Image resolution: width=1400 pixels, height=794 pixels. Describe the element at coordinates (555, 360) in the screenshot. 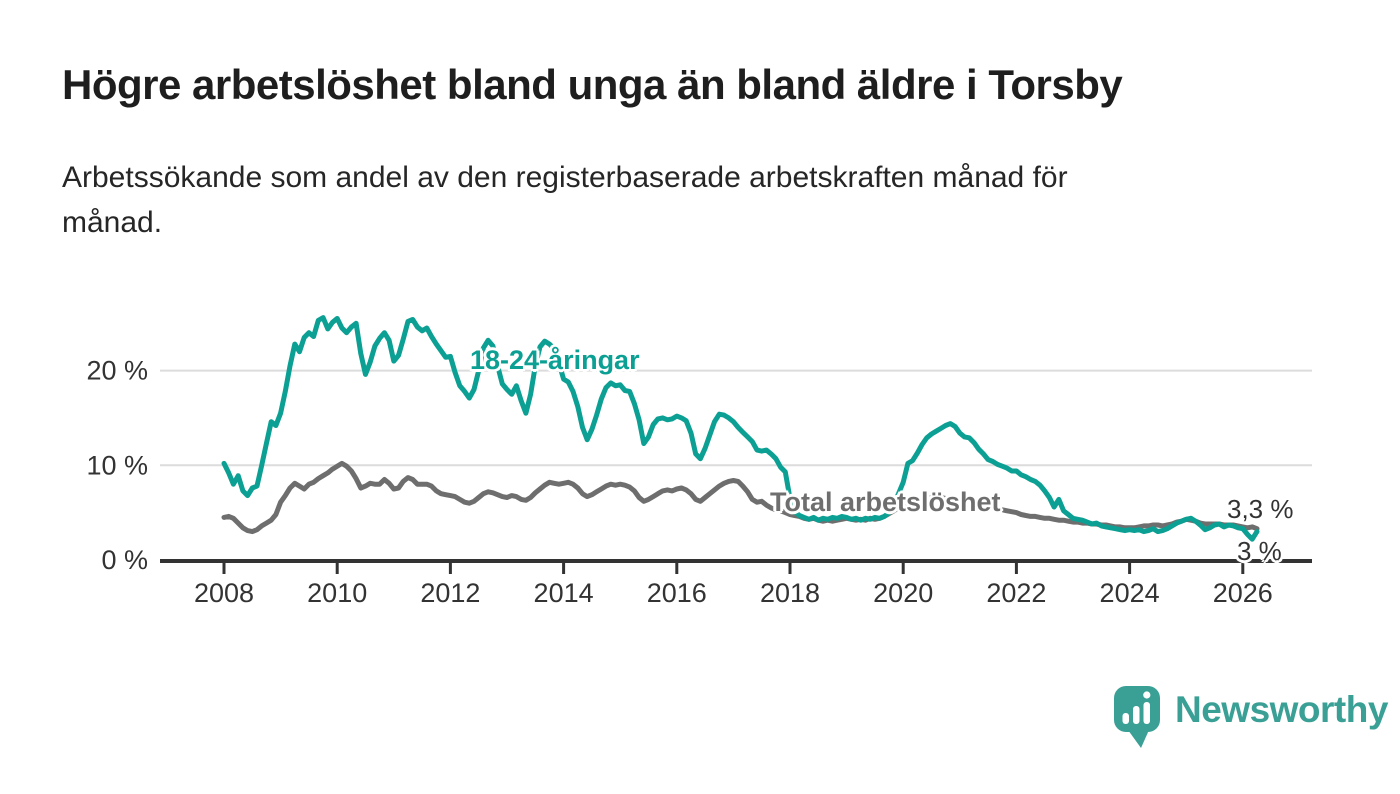

I see `series-label-18-24: 18-24-åringar` at that location.